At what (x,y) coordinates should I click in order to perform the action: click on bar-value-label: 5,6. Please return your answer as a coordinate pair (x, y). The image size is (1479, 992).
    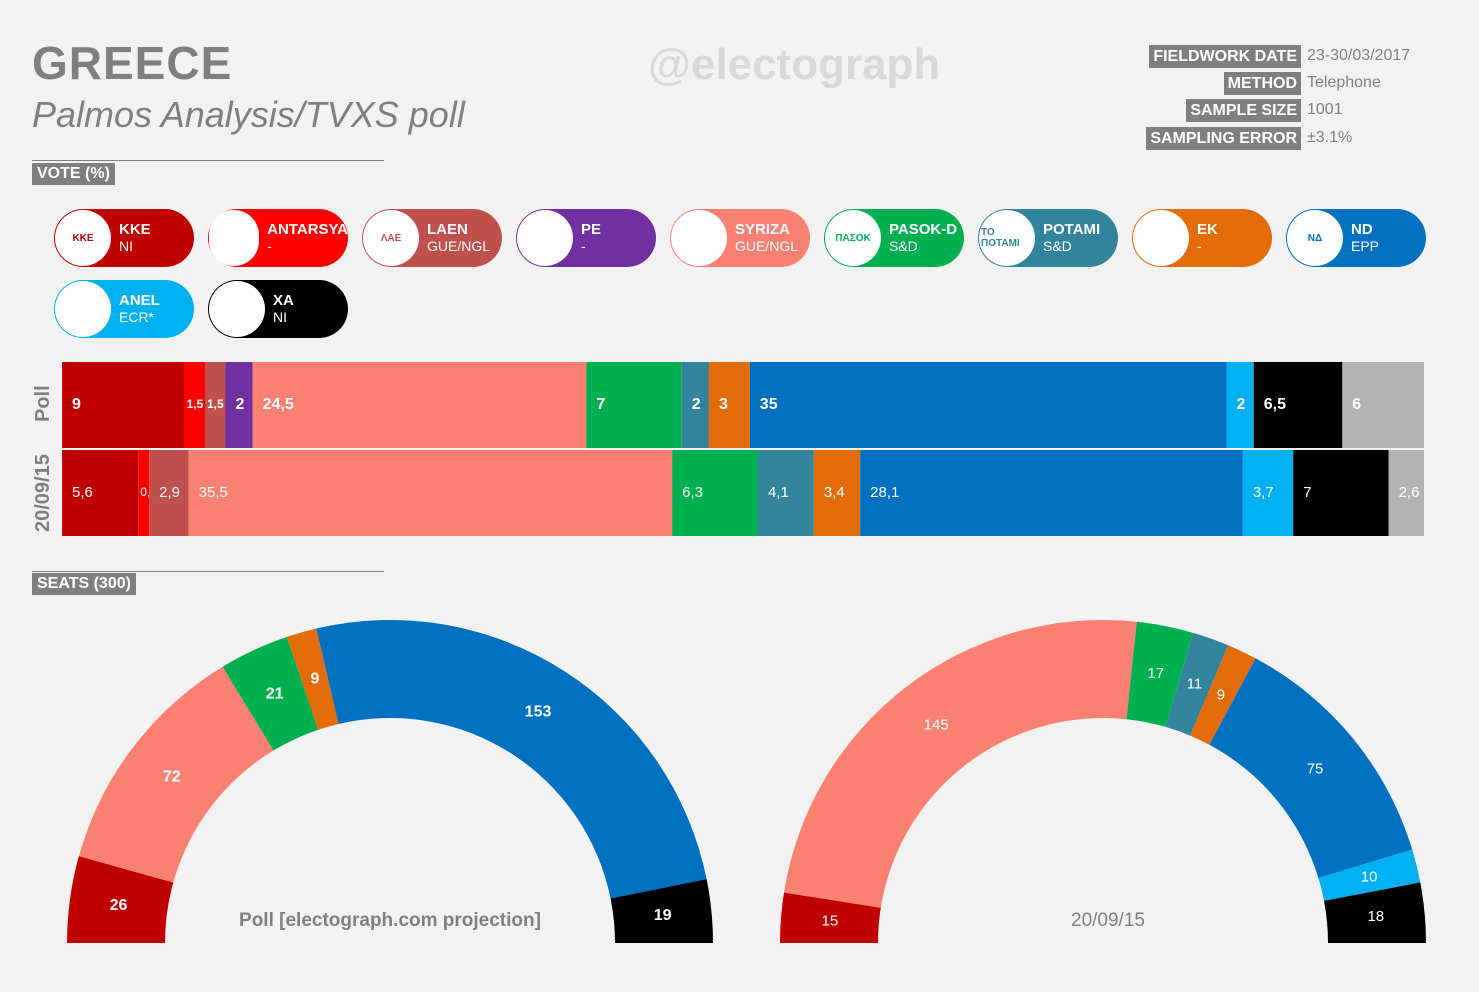
    Looking at the image, I should click on (82, 492).